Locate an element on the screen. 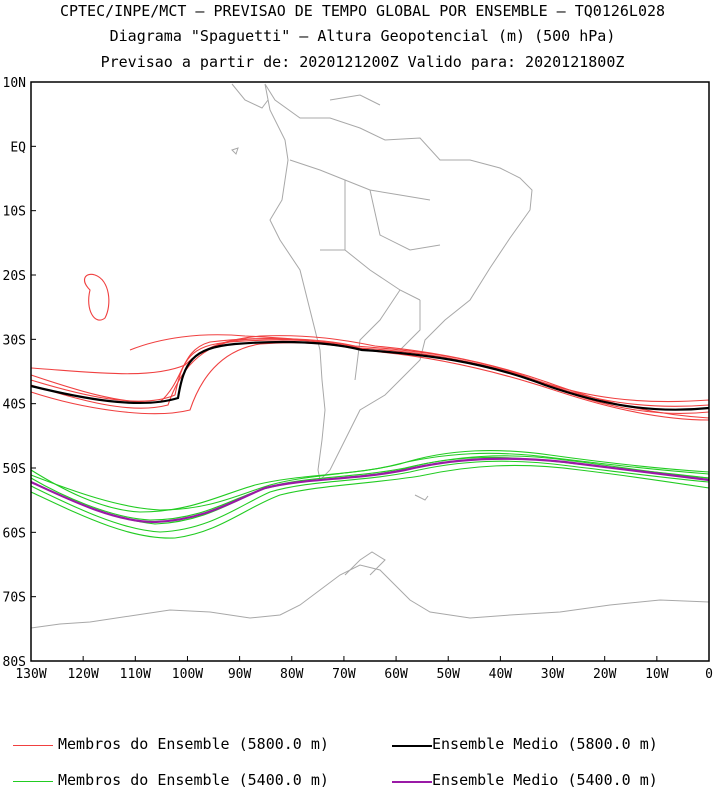  lon-tick-label: 130W is located at coordinates (30, 674).